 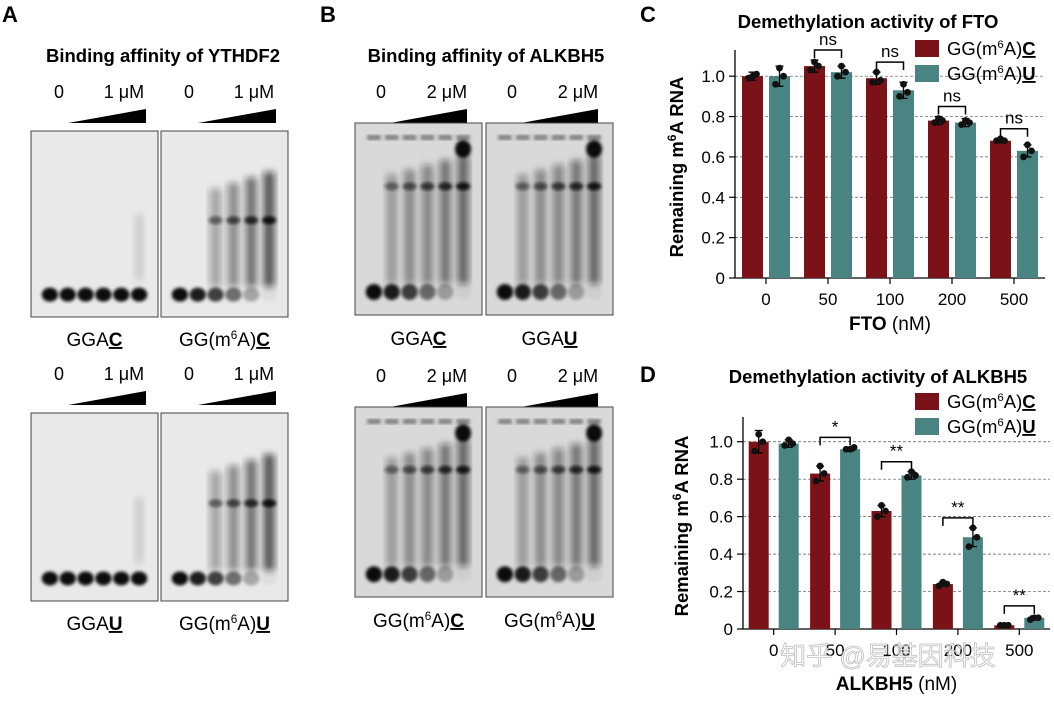 I want to click on x-tick-label: 500, so click(x=1014, y=299).